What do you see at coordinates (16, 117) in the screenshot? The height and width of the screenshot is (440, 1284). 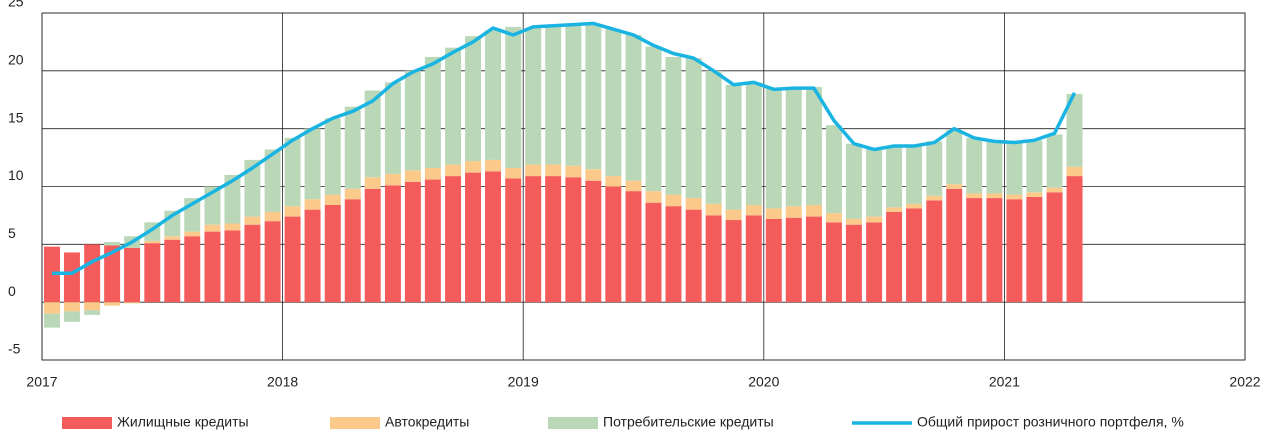 I see `y-tick-label: 15` at bounding box center [16, 117].